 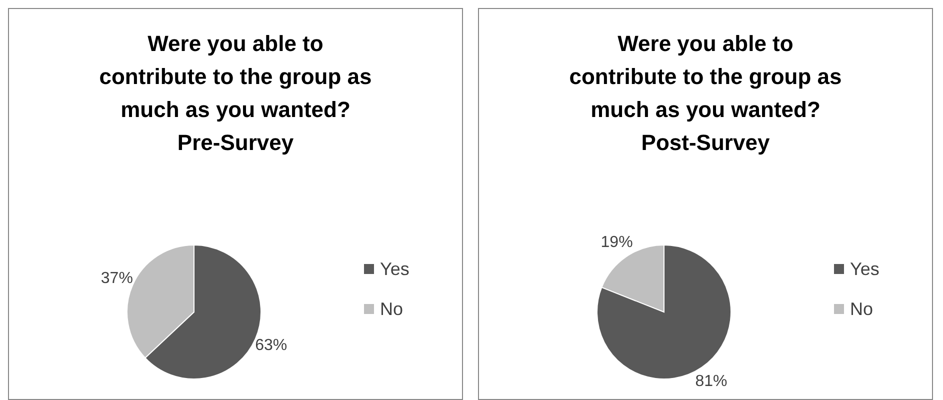 I want to click on data-label: 63%, so click(x=271, y=345).